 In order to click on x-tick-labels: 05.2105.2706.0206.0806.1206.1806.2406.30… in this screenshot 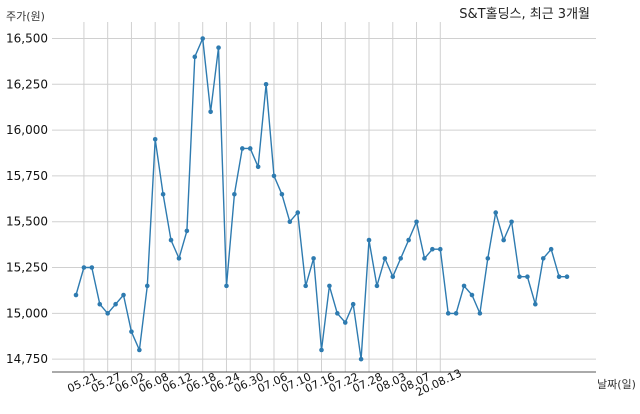, I will do `click(264, 383)`.